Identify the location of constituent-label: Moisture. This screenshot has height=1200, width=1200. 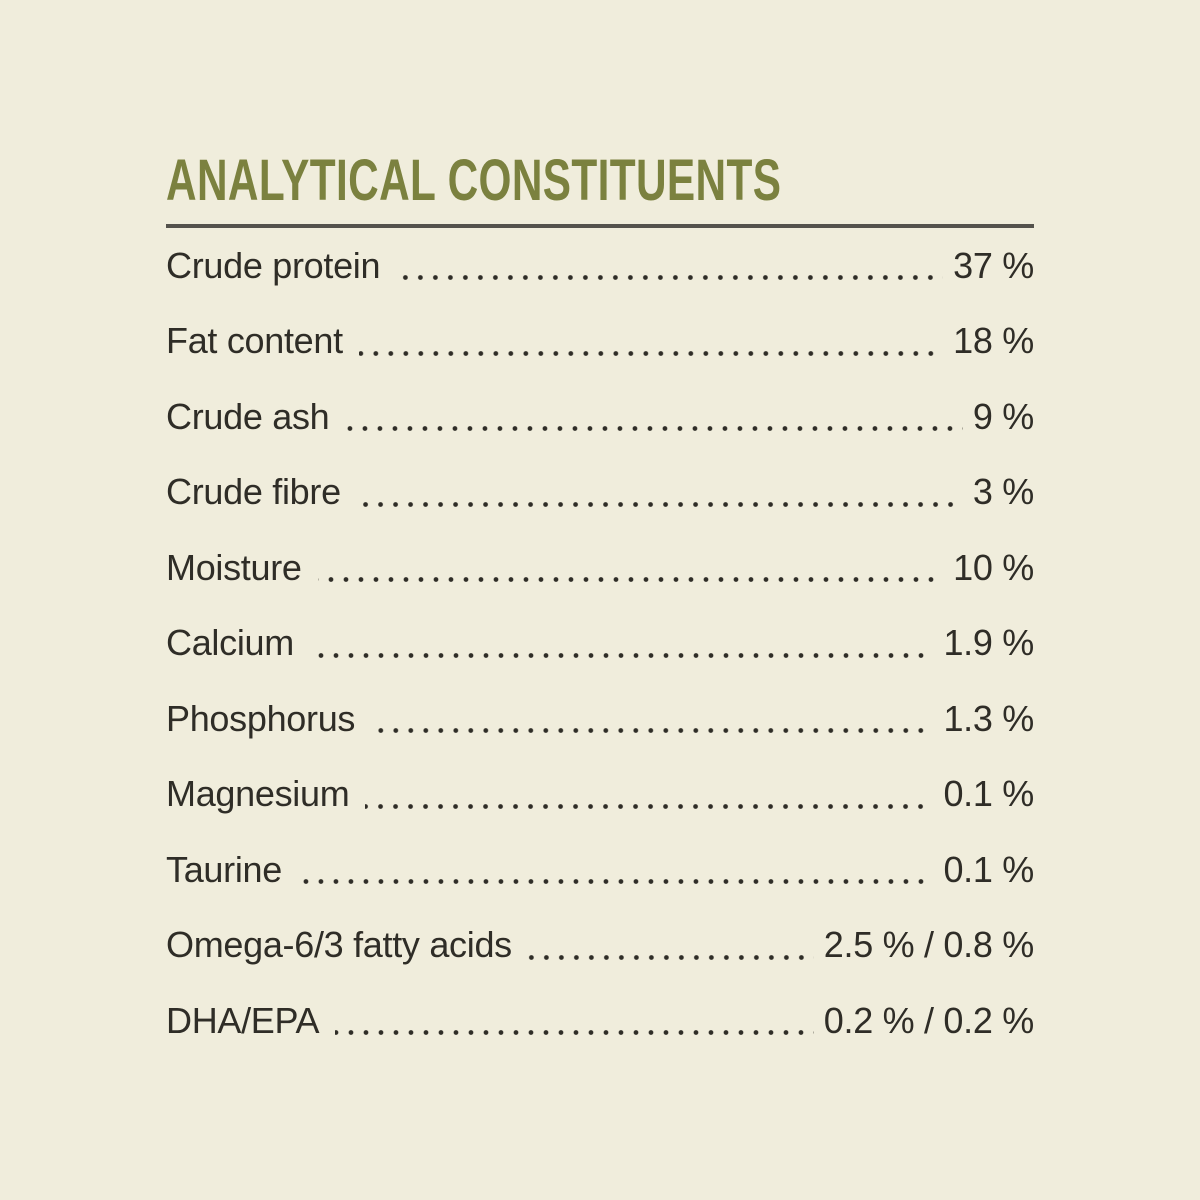
(234, 567).